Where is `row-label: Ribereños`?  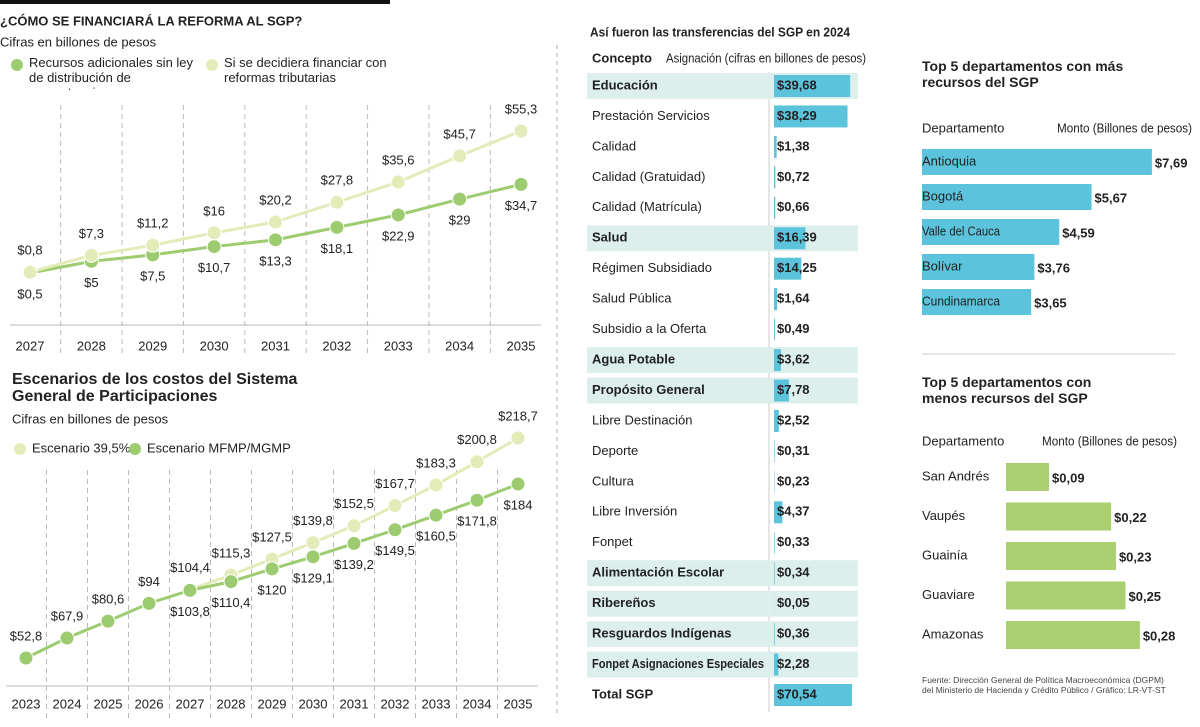
row-label: Ribereños is located at coordinates (624, 602).